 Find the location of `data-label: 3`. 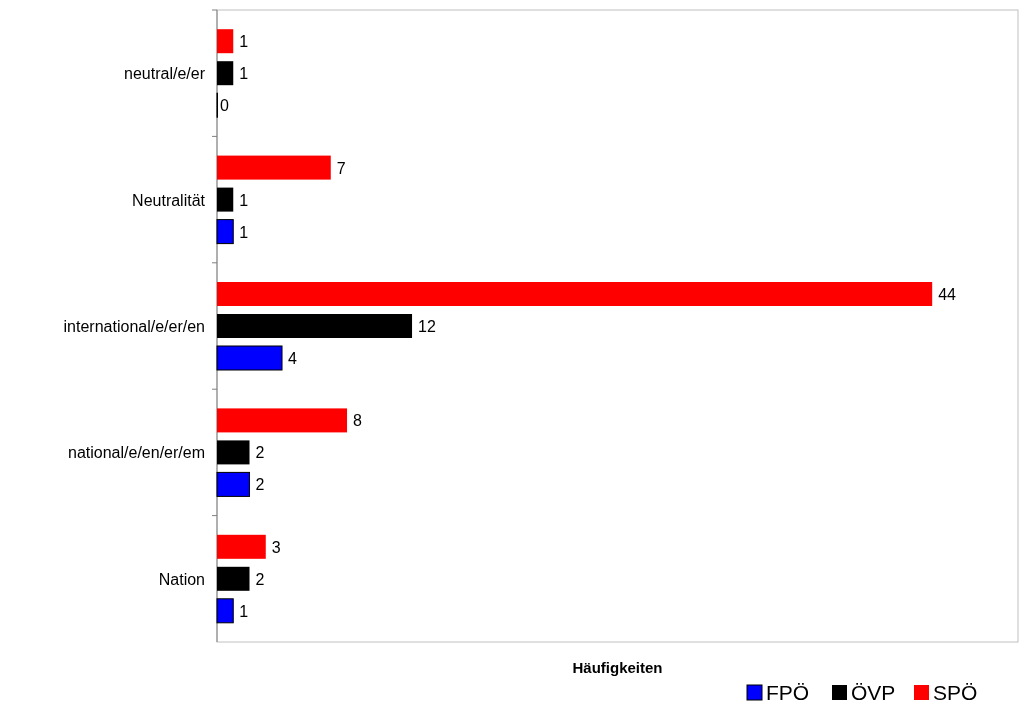

data-label: 3 is located at coordinates (276, 547).